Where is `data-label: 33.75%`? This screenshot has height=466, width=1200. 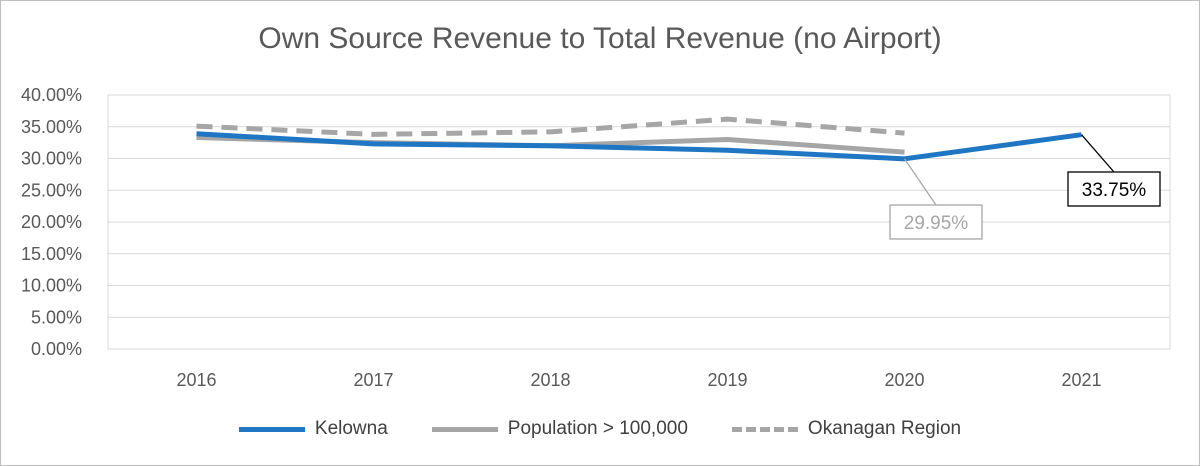
data-label: 33.75% is located at coordinates (1114, 190).